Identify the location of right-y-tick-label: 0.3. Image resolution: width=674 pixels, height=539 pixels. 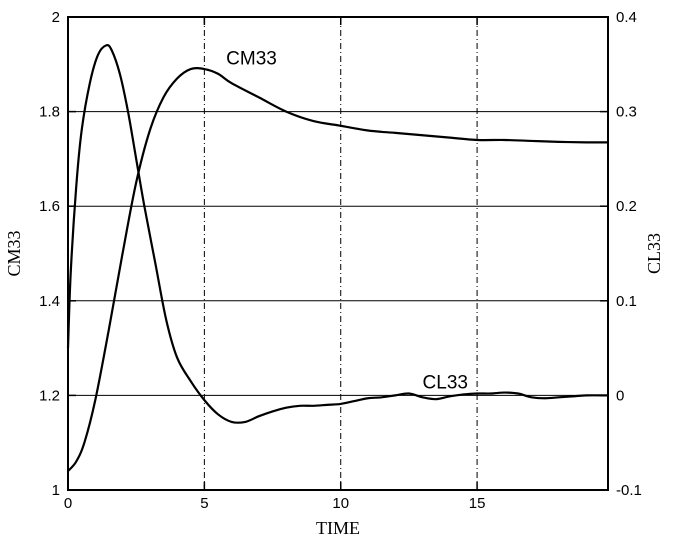
(626, 112).